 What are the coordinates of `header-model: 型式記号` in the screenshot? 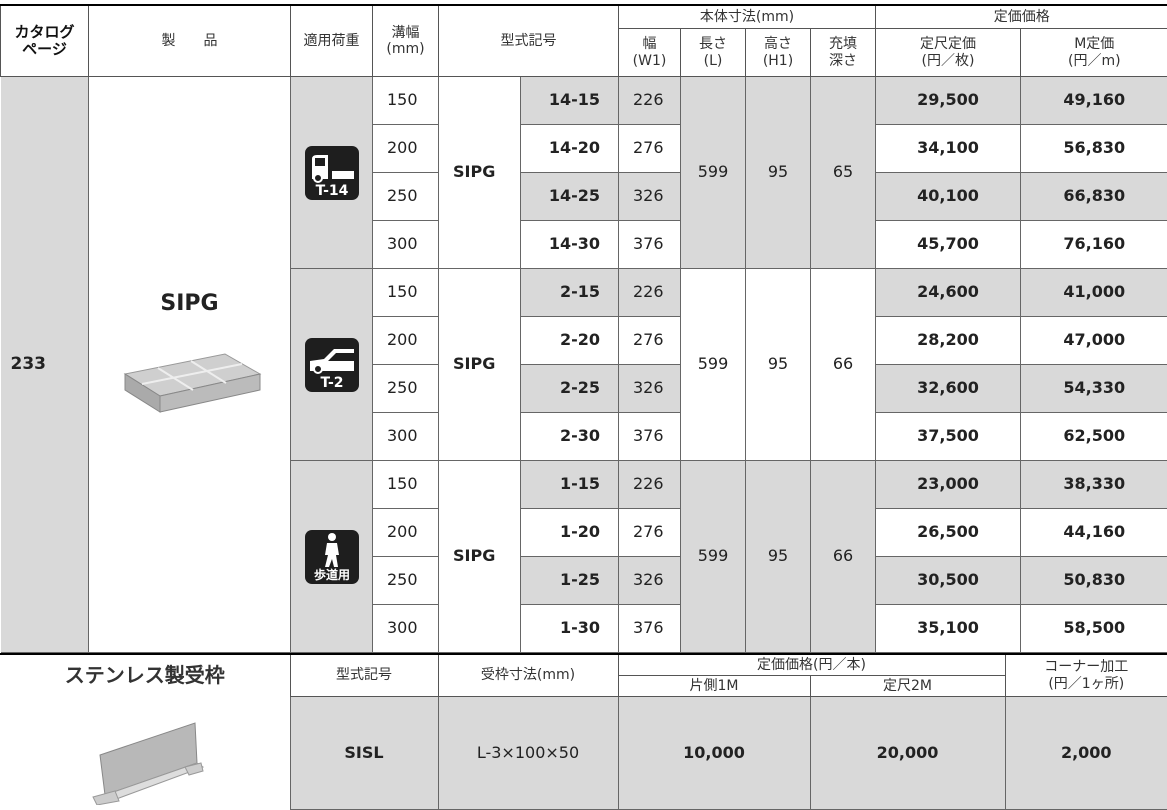 It's located at (529, 41).